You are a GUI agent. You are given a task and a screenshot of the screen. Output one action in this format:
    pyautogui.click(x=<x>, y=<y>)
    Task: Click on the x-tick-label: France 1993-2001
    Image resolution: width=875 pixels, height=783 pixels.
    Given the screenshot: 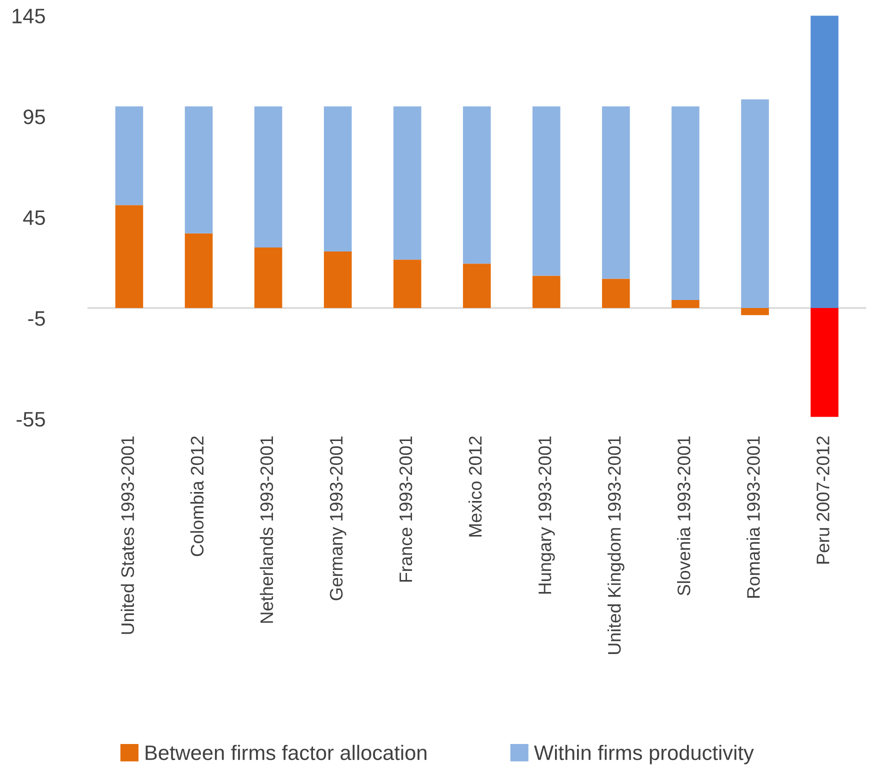 What is the action you would take?
    pyautogui.click(x=405, y=509)
    